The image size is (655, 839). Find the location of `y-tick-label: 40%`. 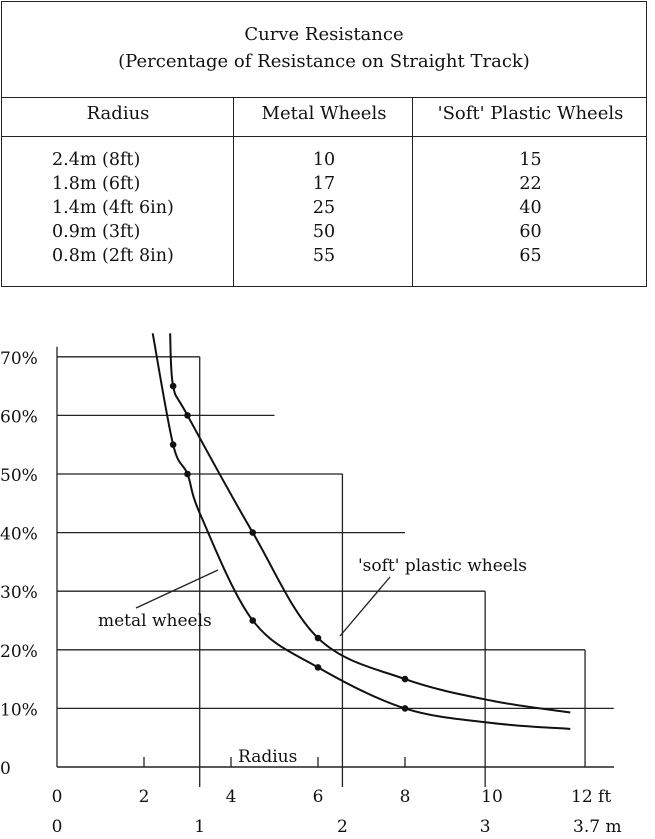

y-tick-label: 40% is located at coordinates (19, 535).